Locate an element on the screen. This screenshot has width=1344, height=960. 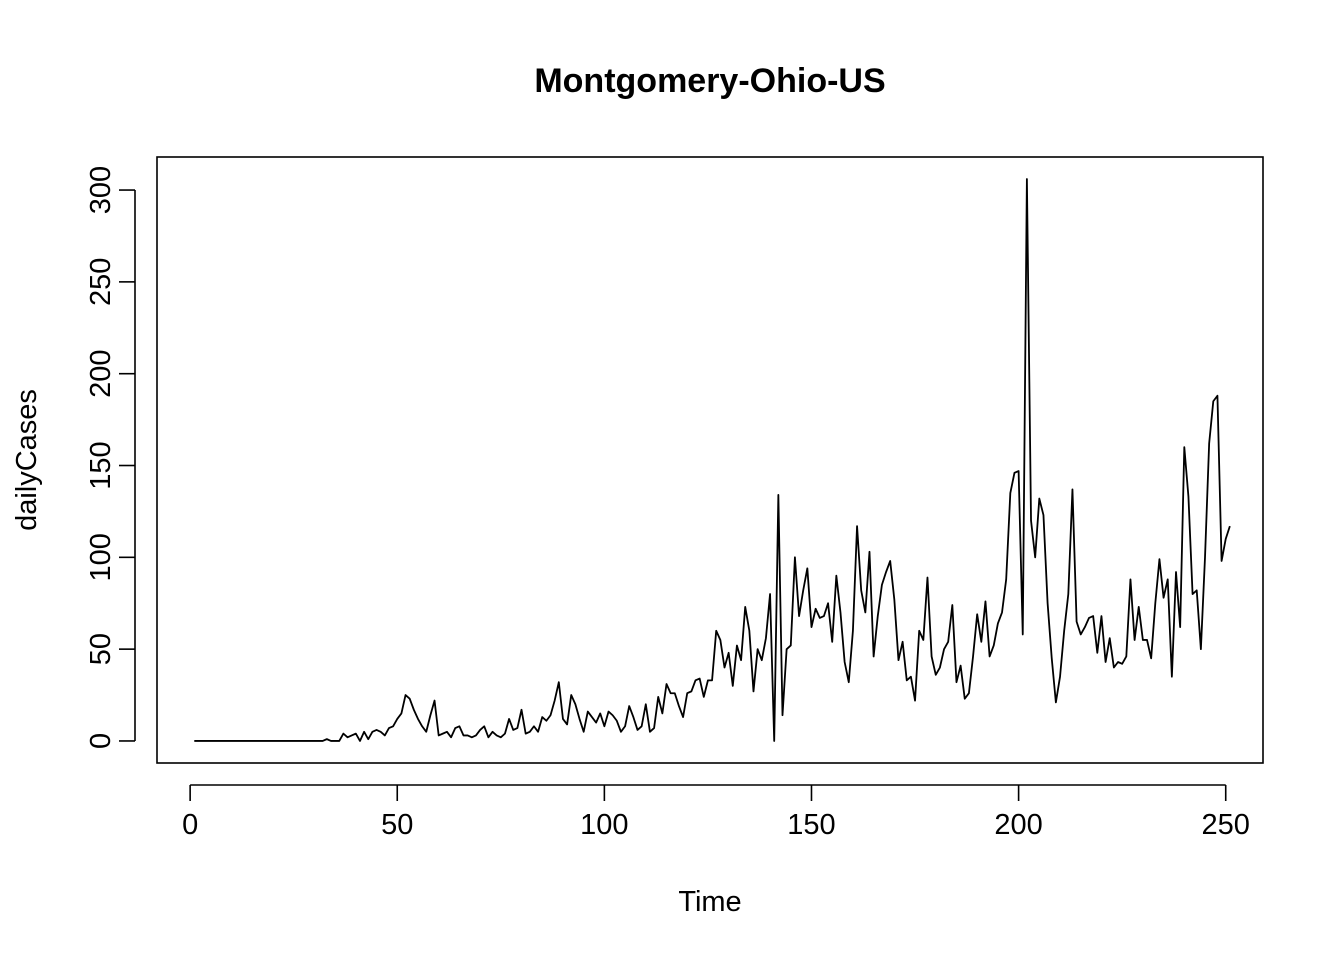
x-tick-label: 200 is located at coordinates (1018, 825).